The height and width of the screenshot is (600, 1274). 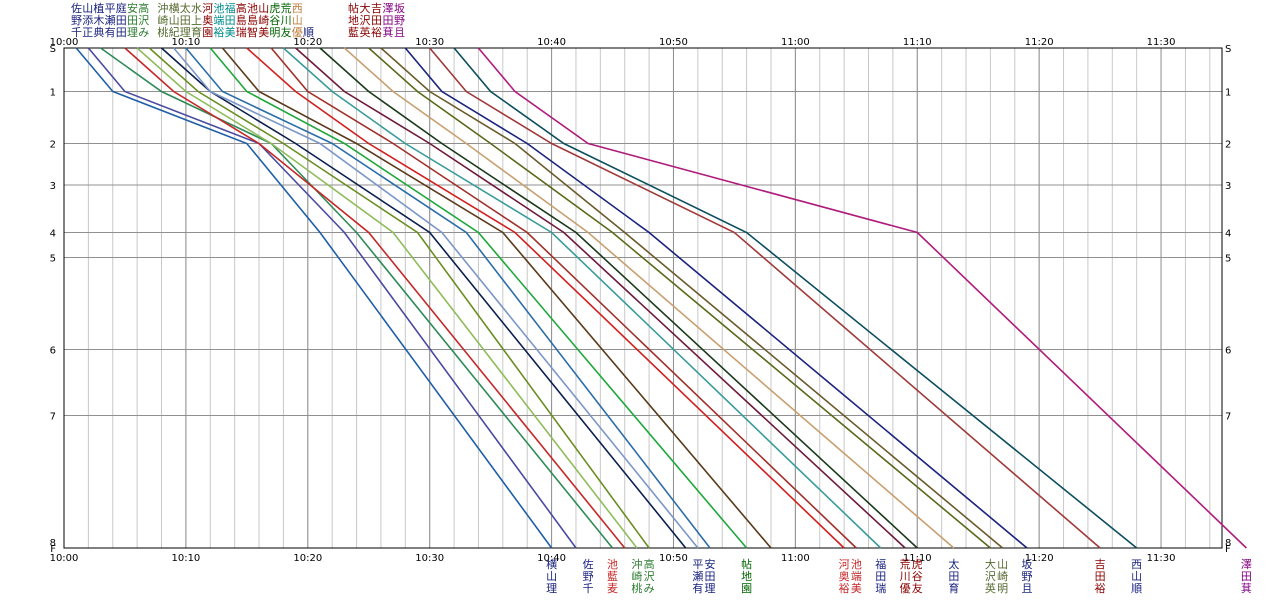 What do you see at coordinates (673, 558) in the screenshot?
I see `x-tick-bottom: 10:50` at bounding box center [673, 558].